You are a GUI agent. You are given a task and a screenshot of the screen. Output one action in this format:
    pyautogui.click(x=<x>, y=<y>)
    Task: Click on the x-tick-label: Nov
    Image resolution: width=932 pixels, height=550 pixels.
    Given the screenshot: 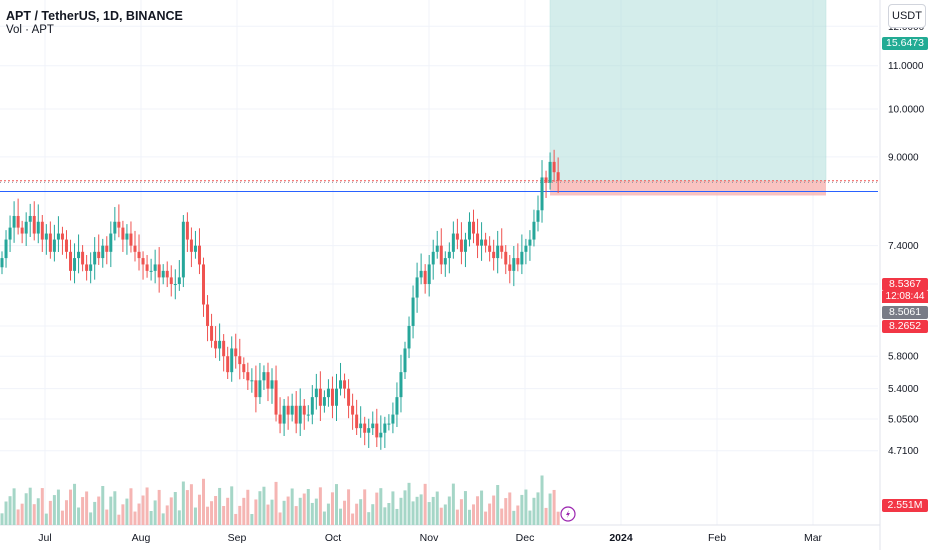 What is the action you would take?
    pyautogui.click(x=429, y=538)
    